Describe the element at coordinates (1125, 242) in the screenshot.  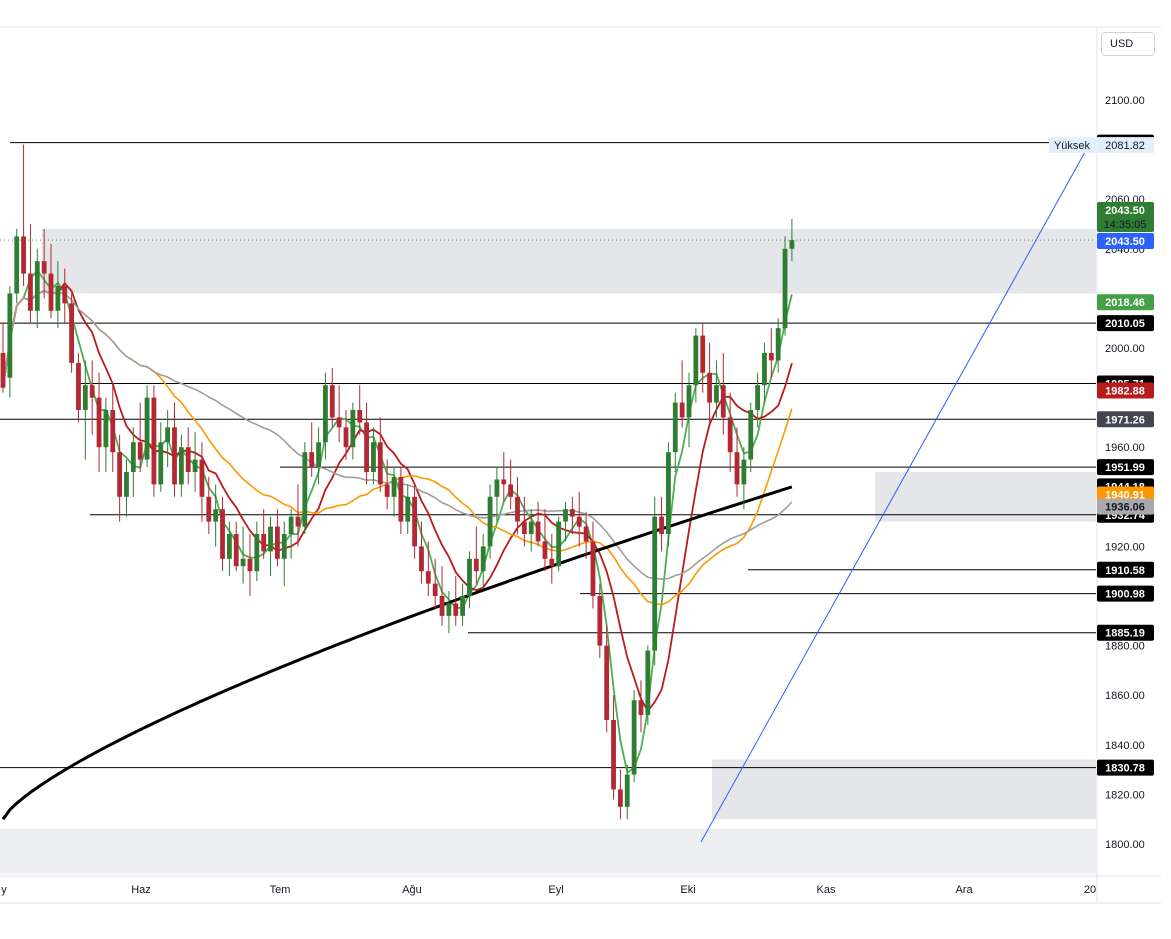
I see `price-line-tag-text: 2043.50` at that location.